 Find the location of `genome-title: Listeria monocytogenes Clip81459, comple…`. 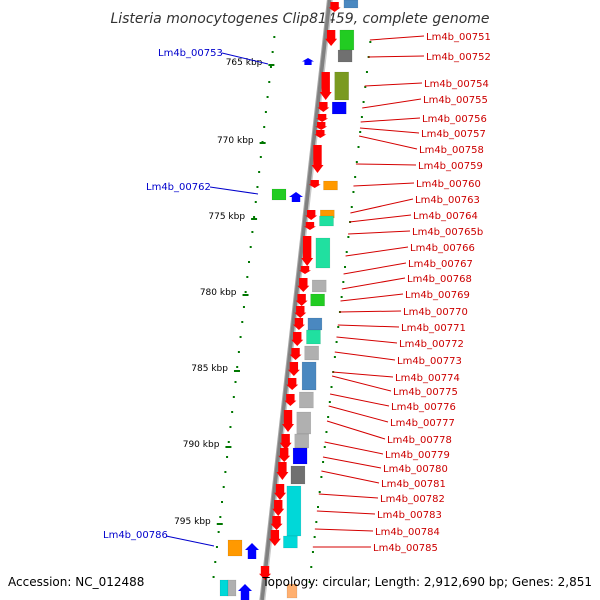

genome-title: Listeria monocytogenes Clip81459, comple… is located at coordinates (299, 19).